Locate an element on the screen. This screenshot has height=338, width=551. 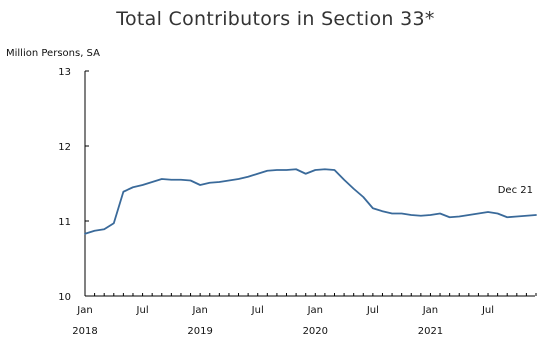
y-tick-label: 13 is located at coordinates (64, 72).